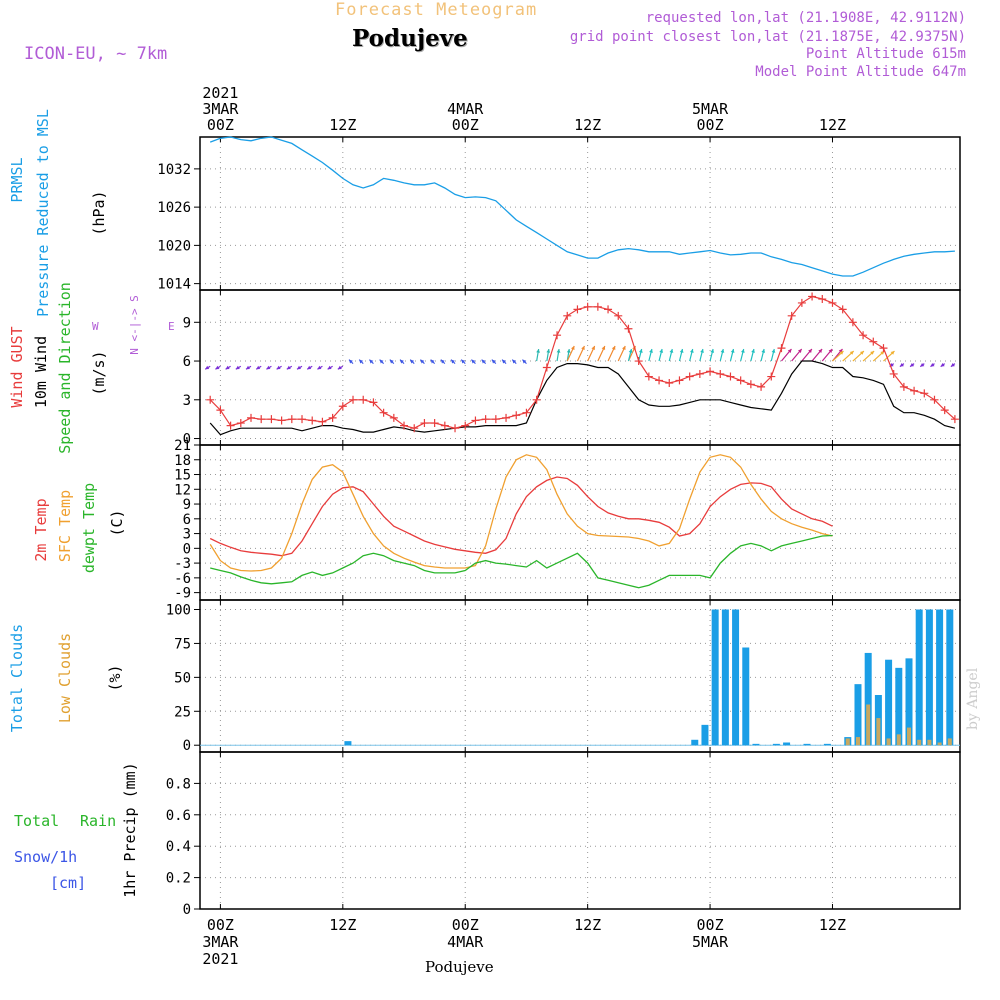 Image resolution: width=1000 pixels, height=1000 pixels. I want to click on y-tick-label: 9, so click(187, 323).